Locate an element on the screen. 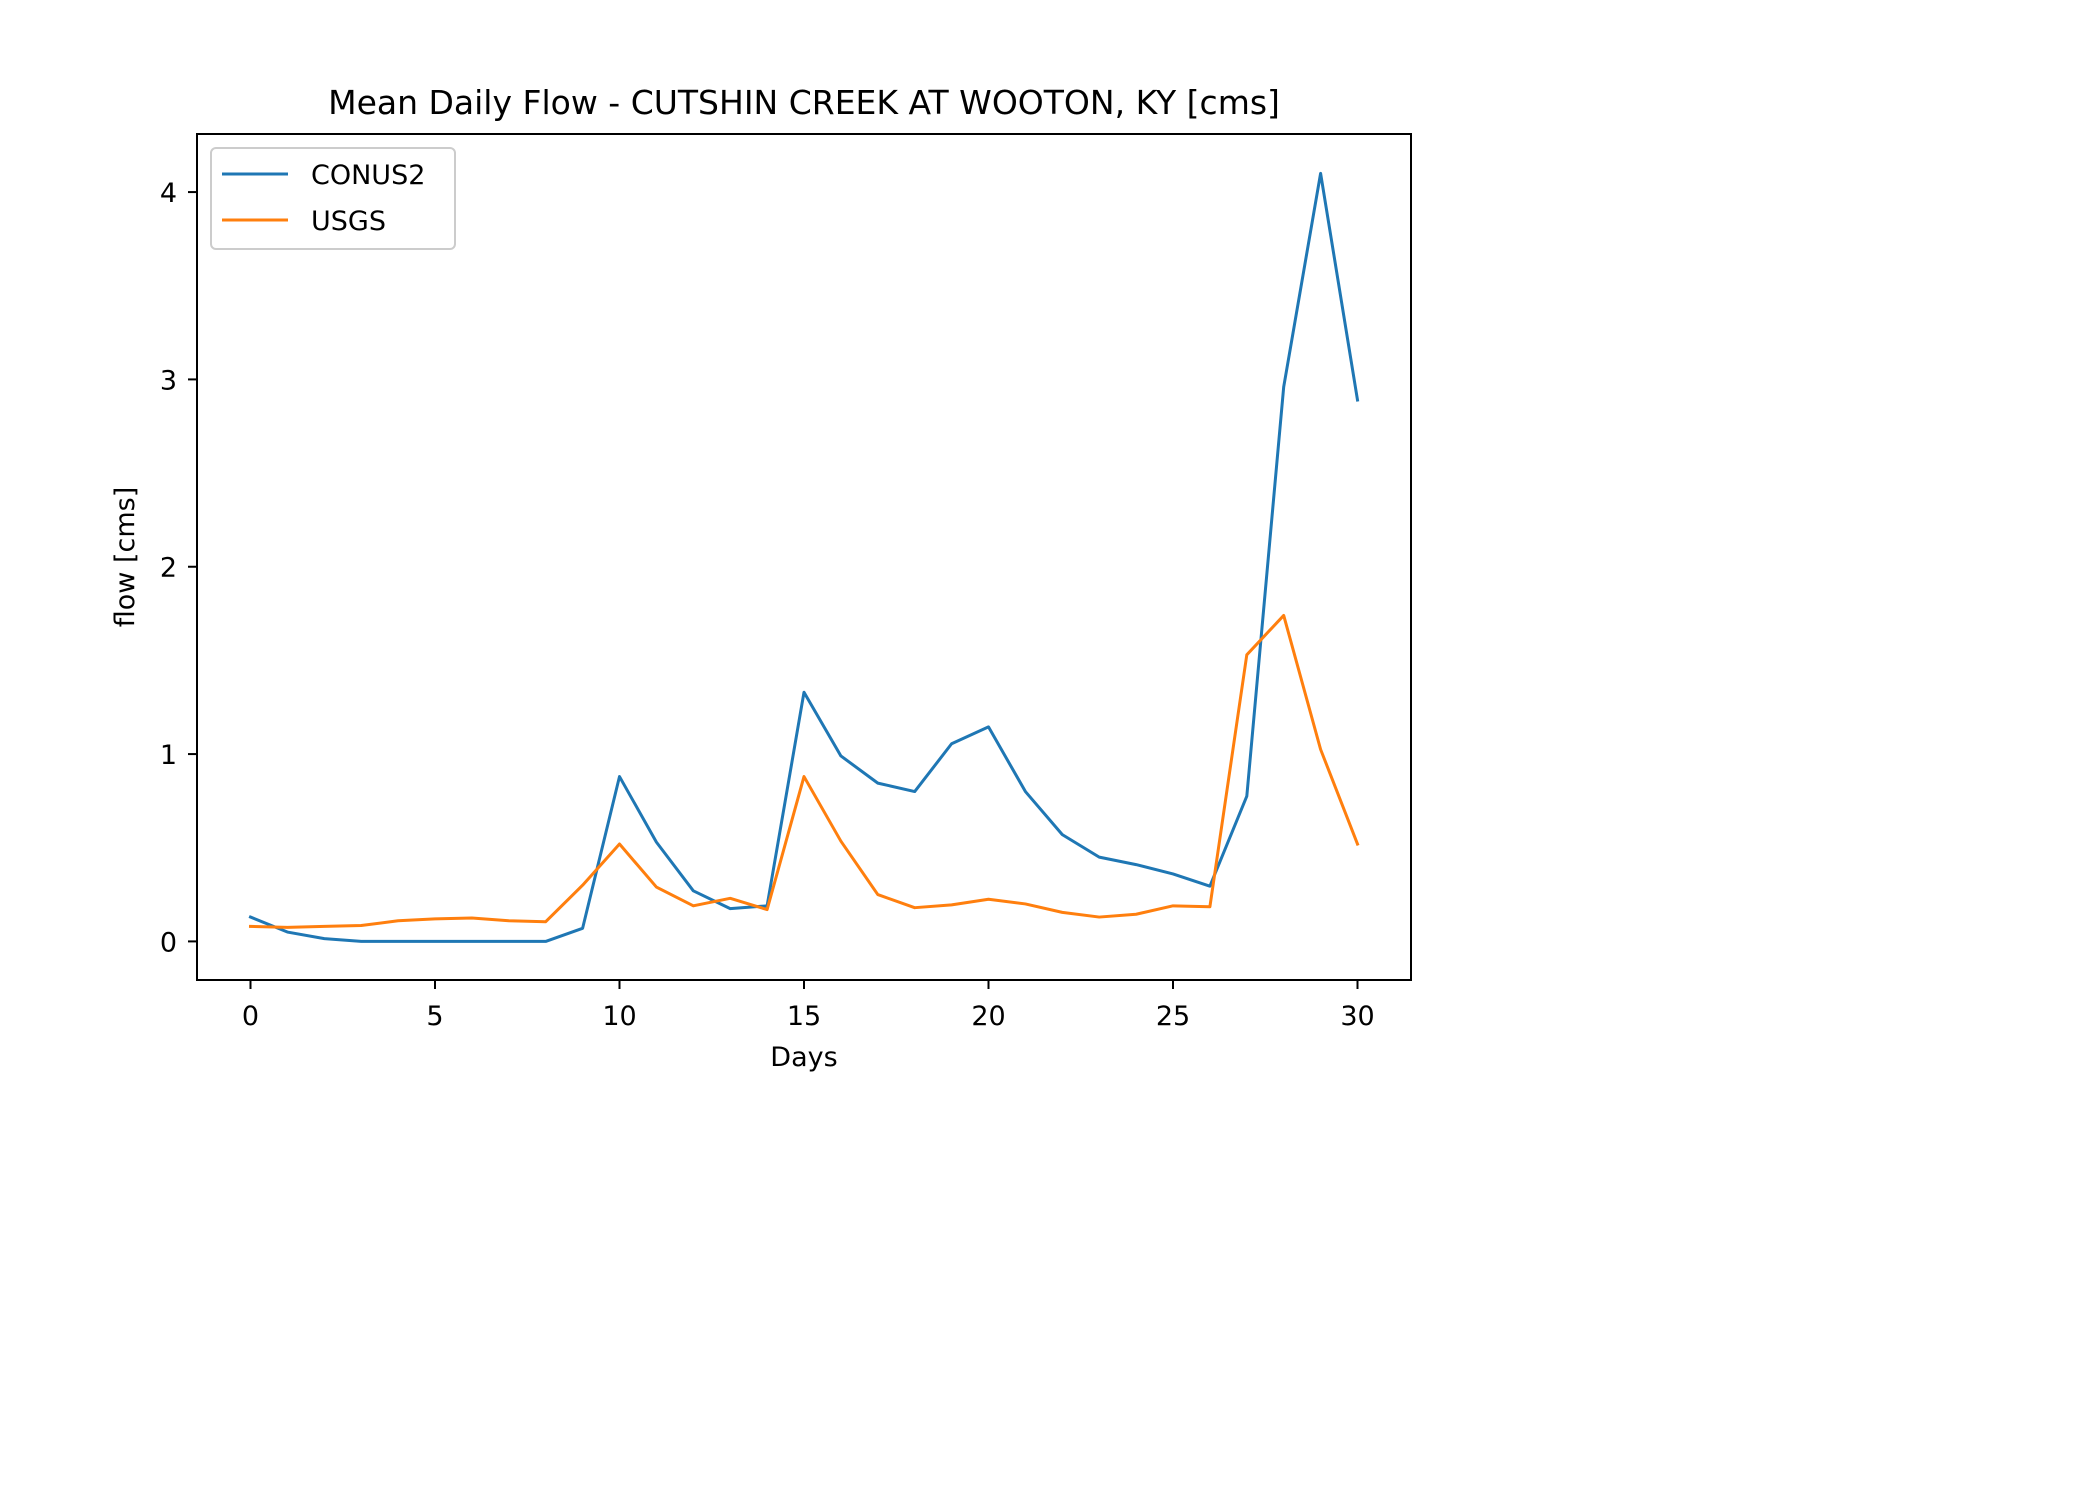  x-axis-label: Days is located at coordinates (803, 1057).